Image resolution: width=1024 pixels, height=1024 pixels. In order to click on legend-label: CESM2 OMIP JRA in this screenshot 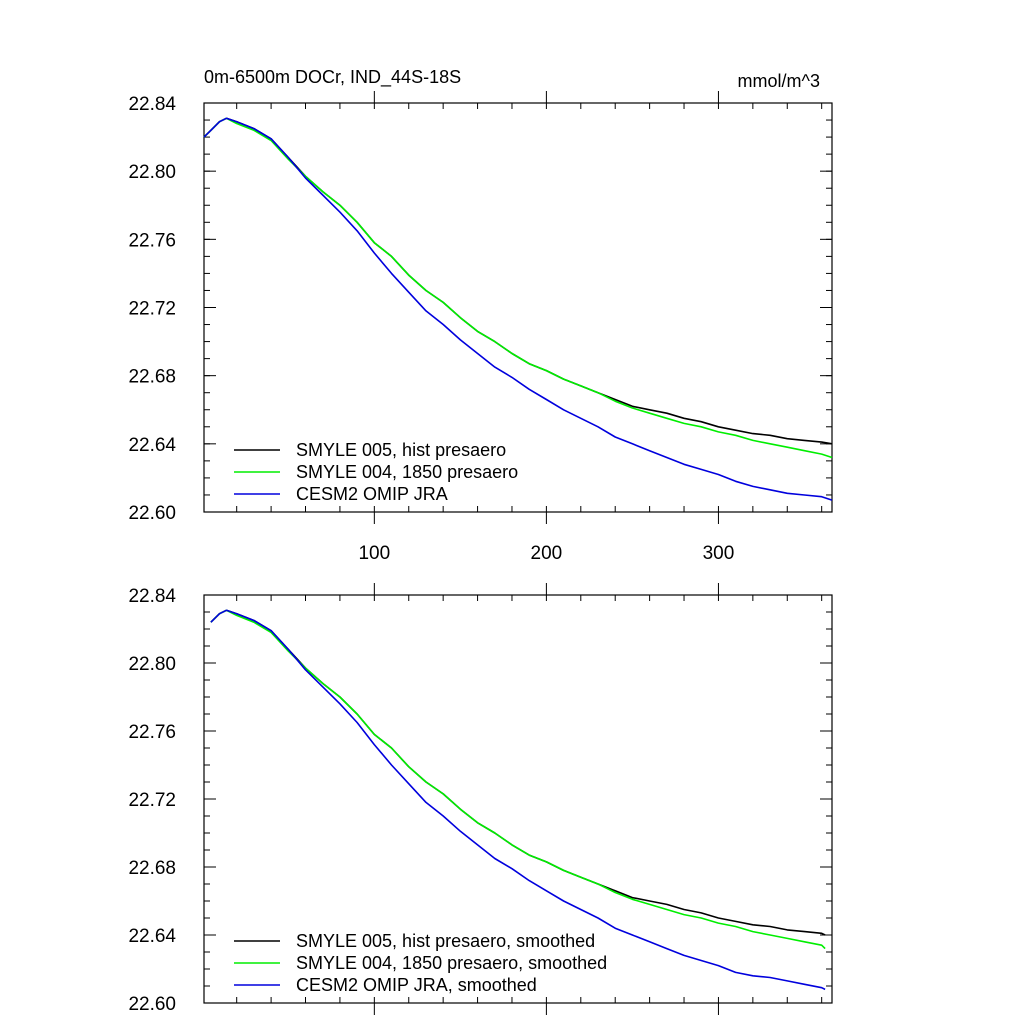, I will do `click(372, 494)`.